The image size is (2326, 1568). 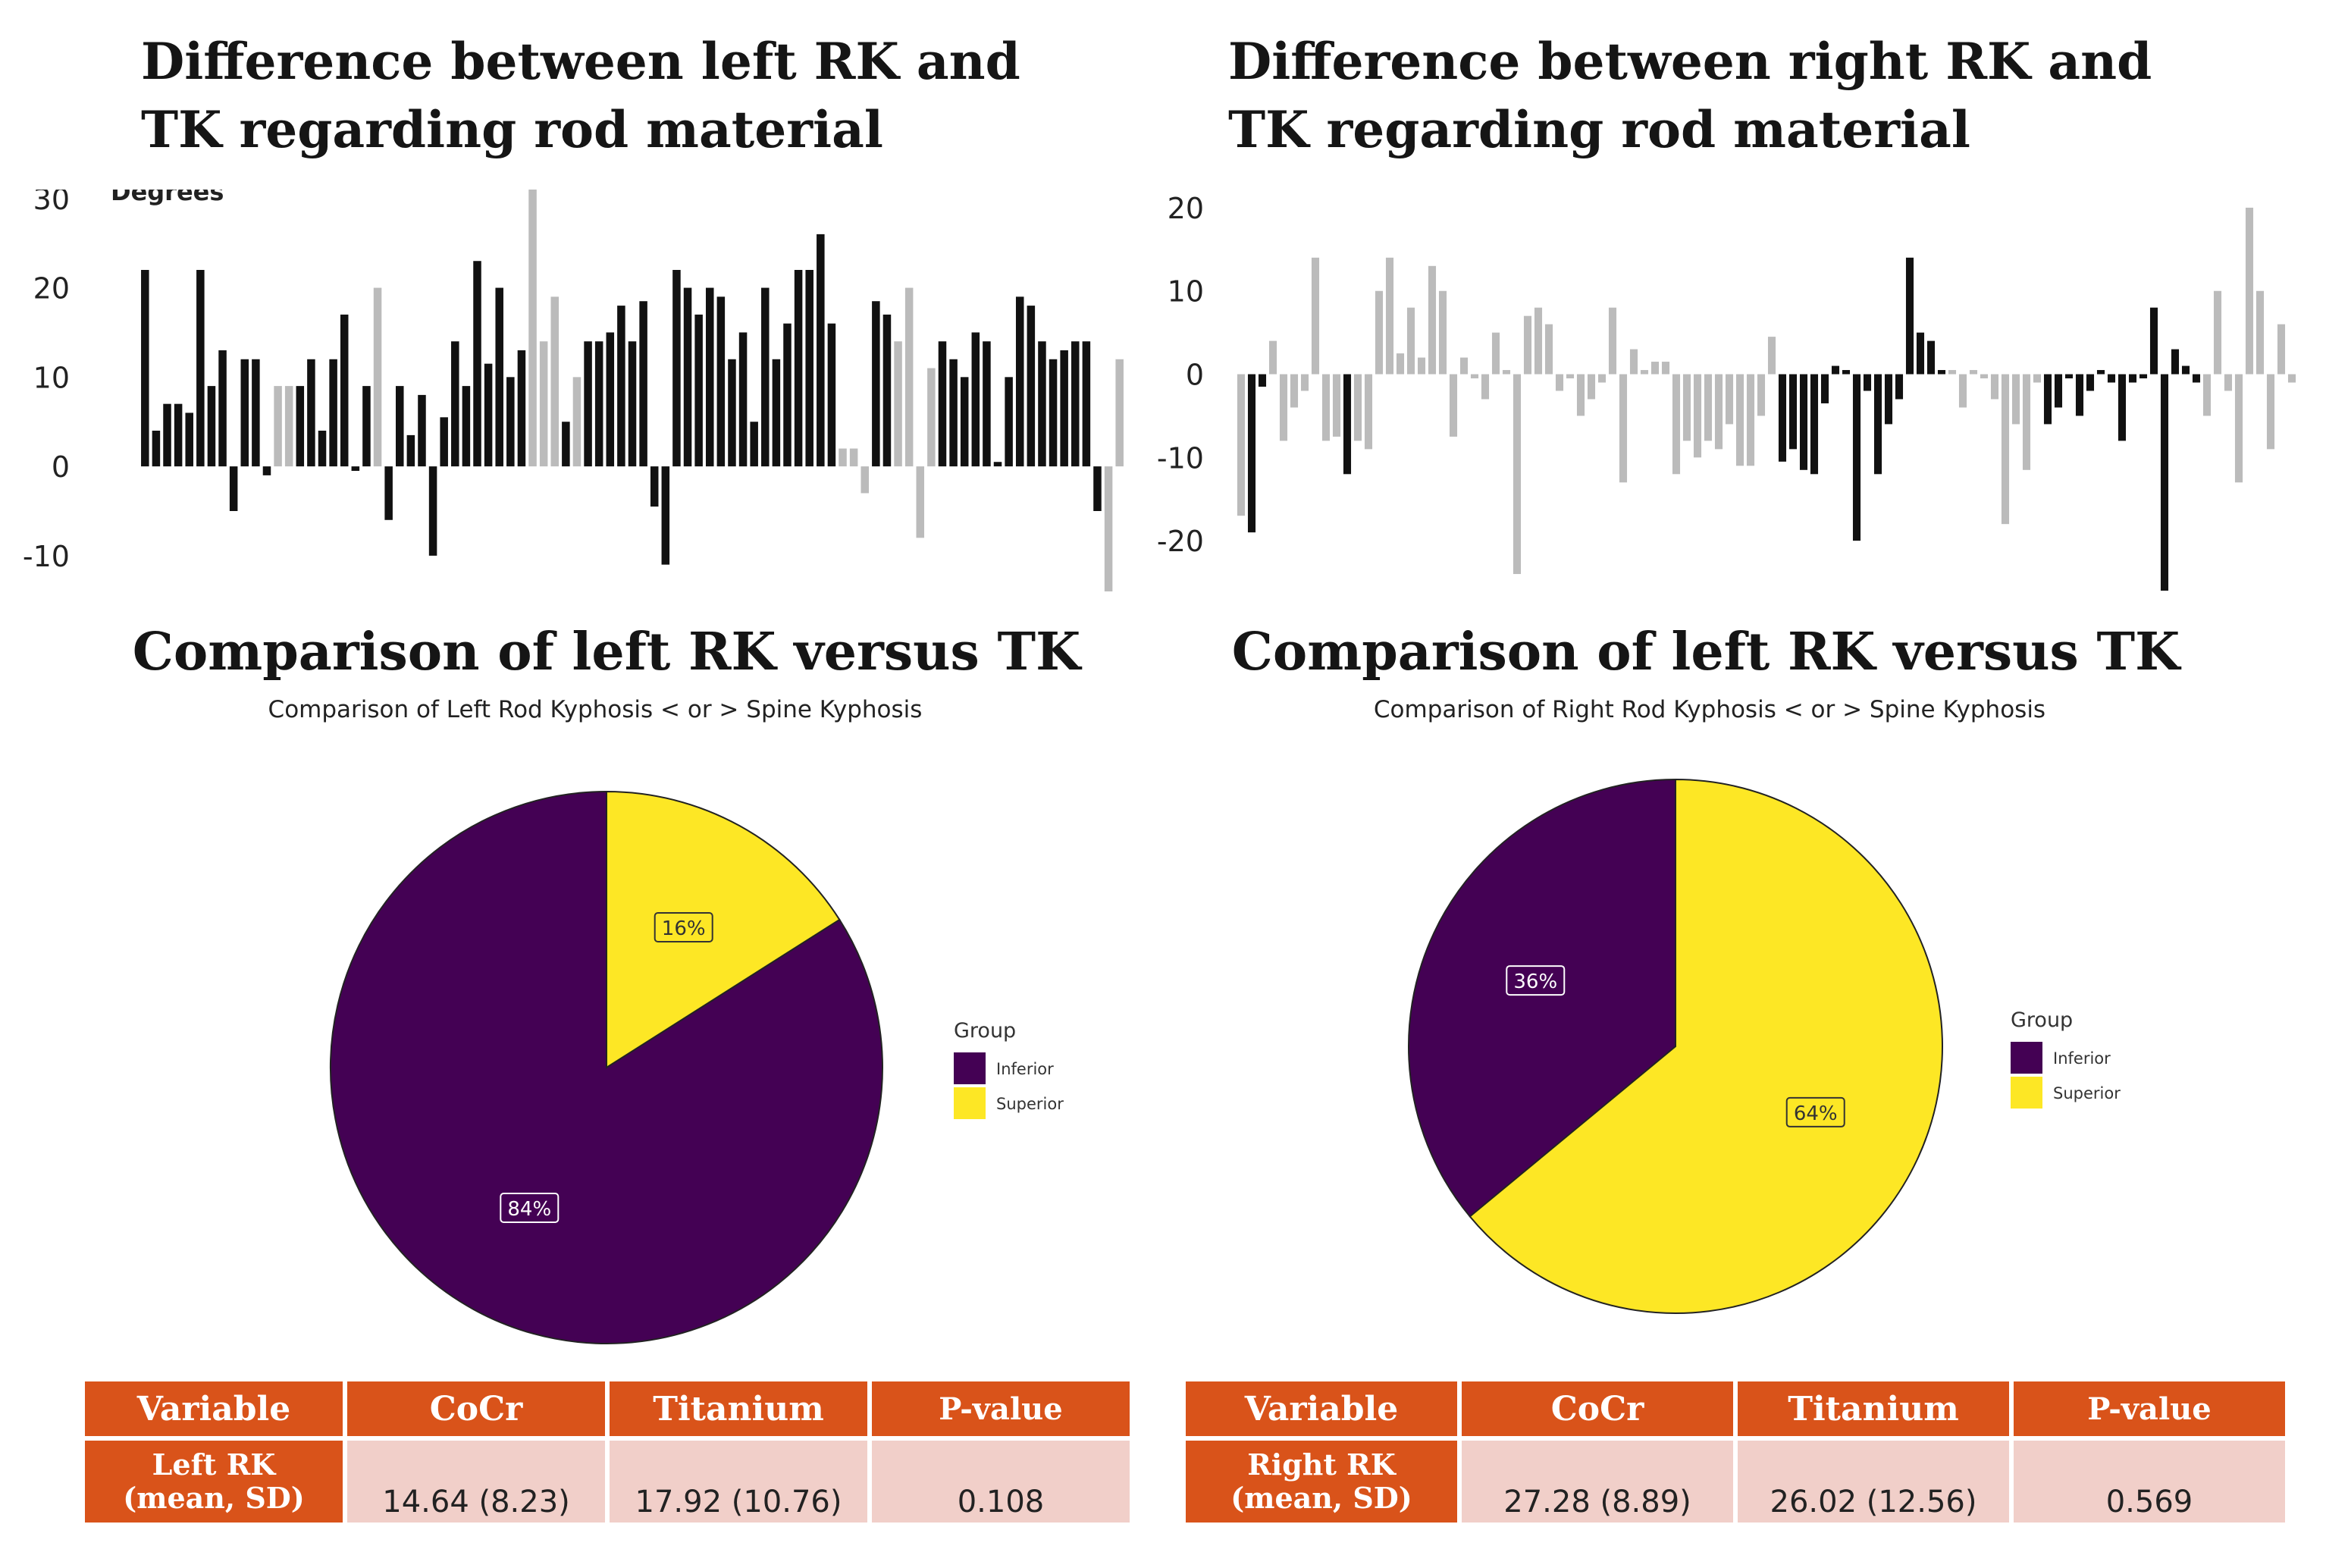 I want to click on pie-slice-inferior, so click(x=1542, y=998).